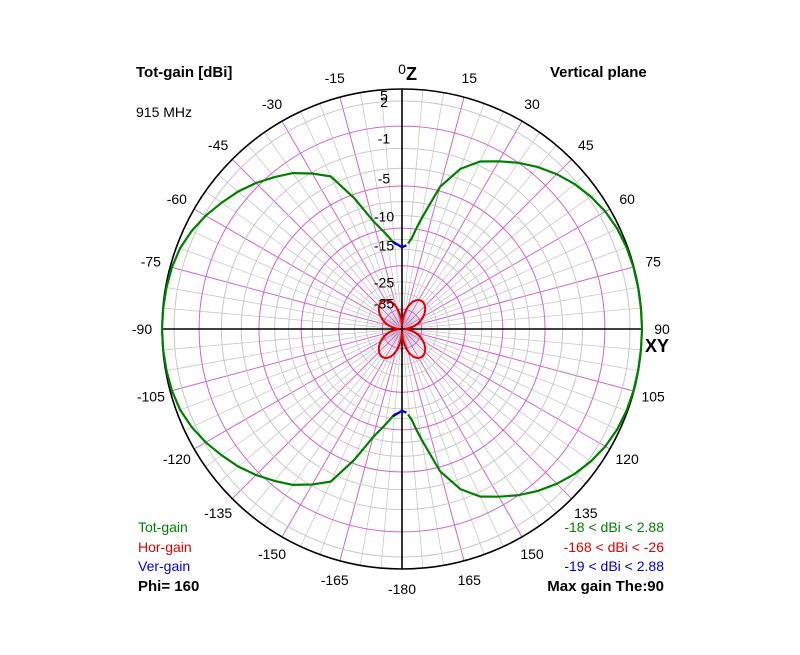 Image resolution: width=800 pixels, height=655 pixels. Describe the element at coordinates (164, 566) in the screenshot. I see `legend-ver-gain: Ver-gain` at that location.